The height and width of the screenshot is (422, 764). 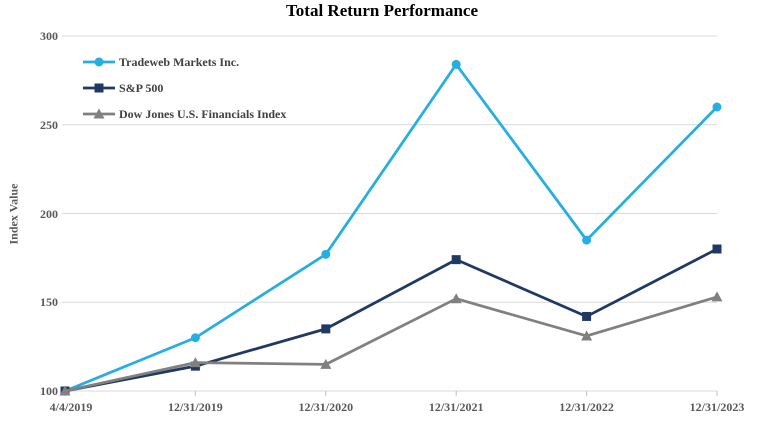 I want to click on x-tick-label: 12/31/2022, so click(x=586, y=407).